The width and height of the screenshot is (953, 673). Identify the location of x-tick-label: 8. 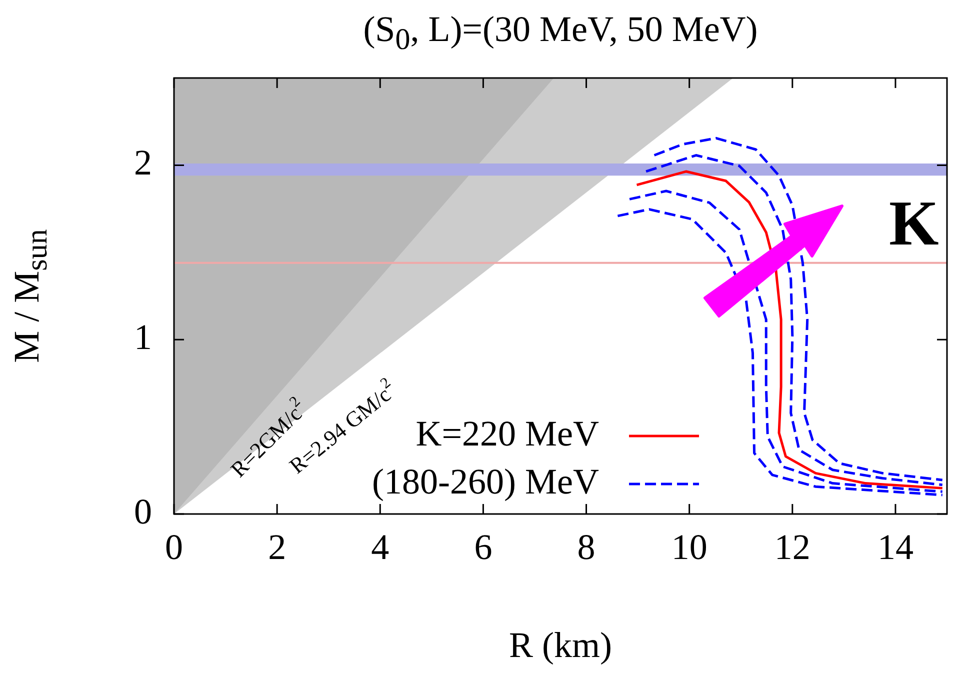
(586, 547).